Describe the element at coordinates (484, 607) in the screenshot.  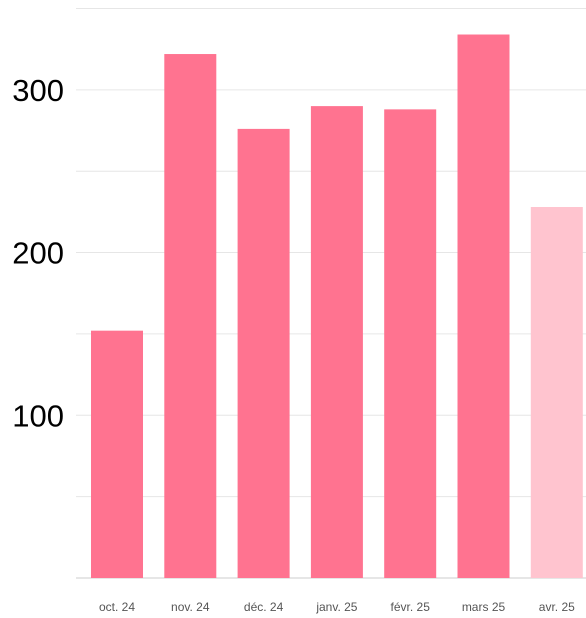
I see `x-tick-label: mars 25` at that location.